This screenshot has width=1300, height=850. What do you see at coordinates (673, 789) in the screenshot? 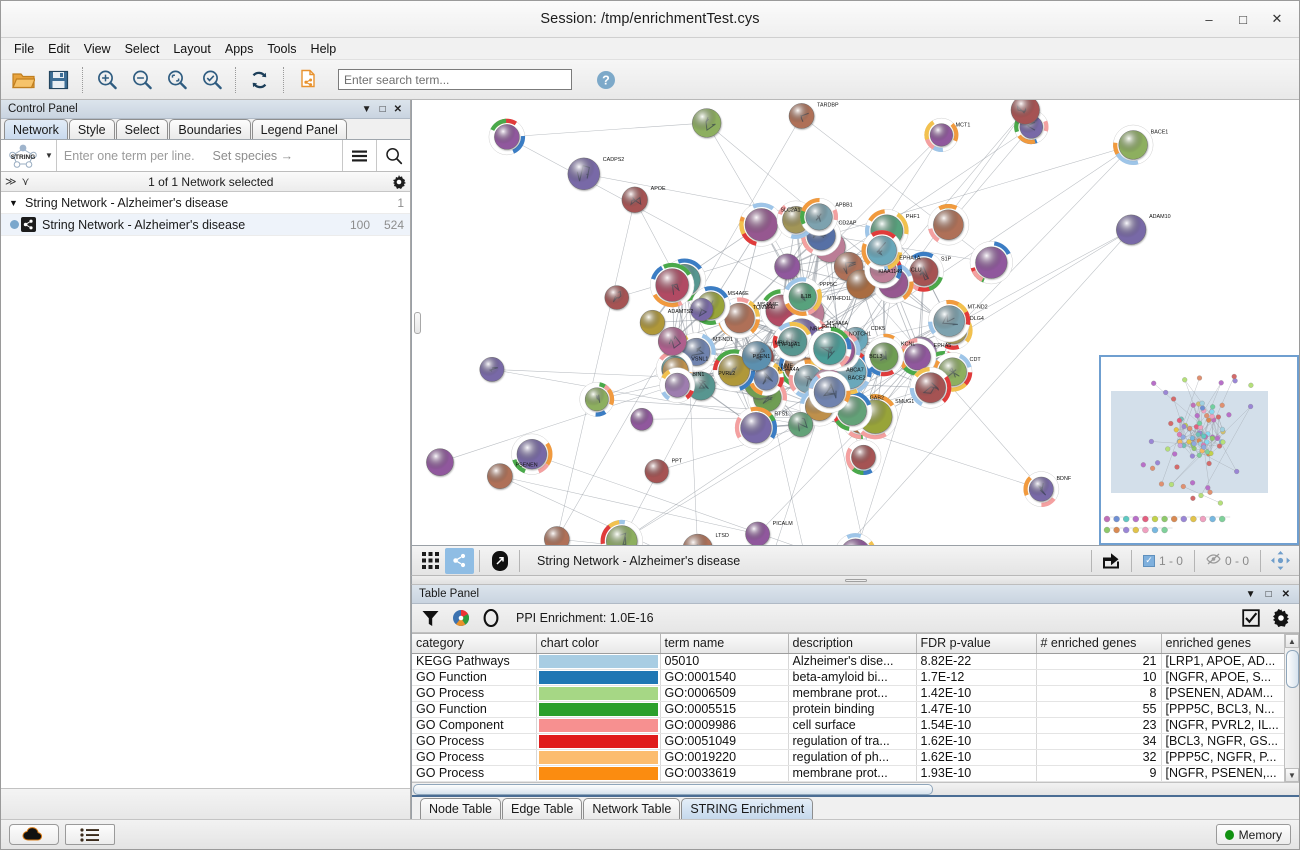
I see `hscroll-thumb` at bounding box center [673, 789].